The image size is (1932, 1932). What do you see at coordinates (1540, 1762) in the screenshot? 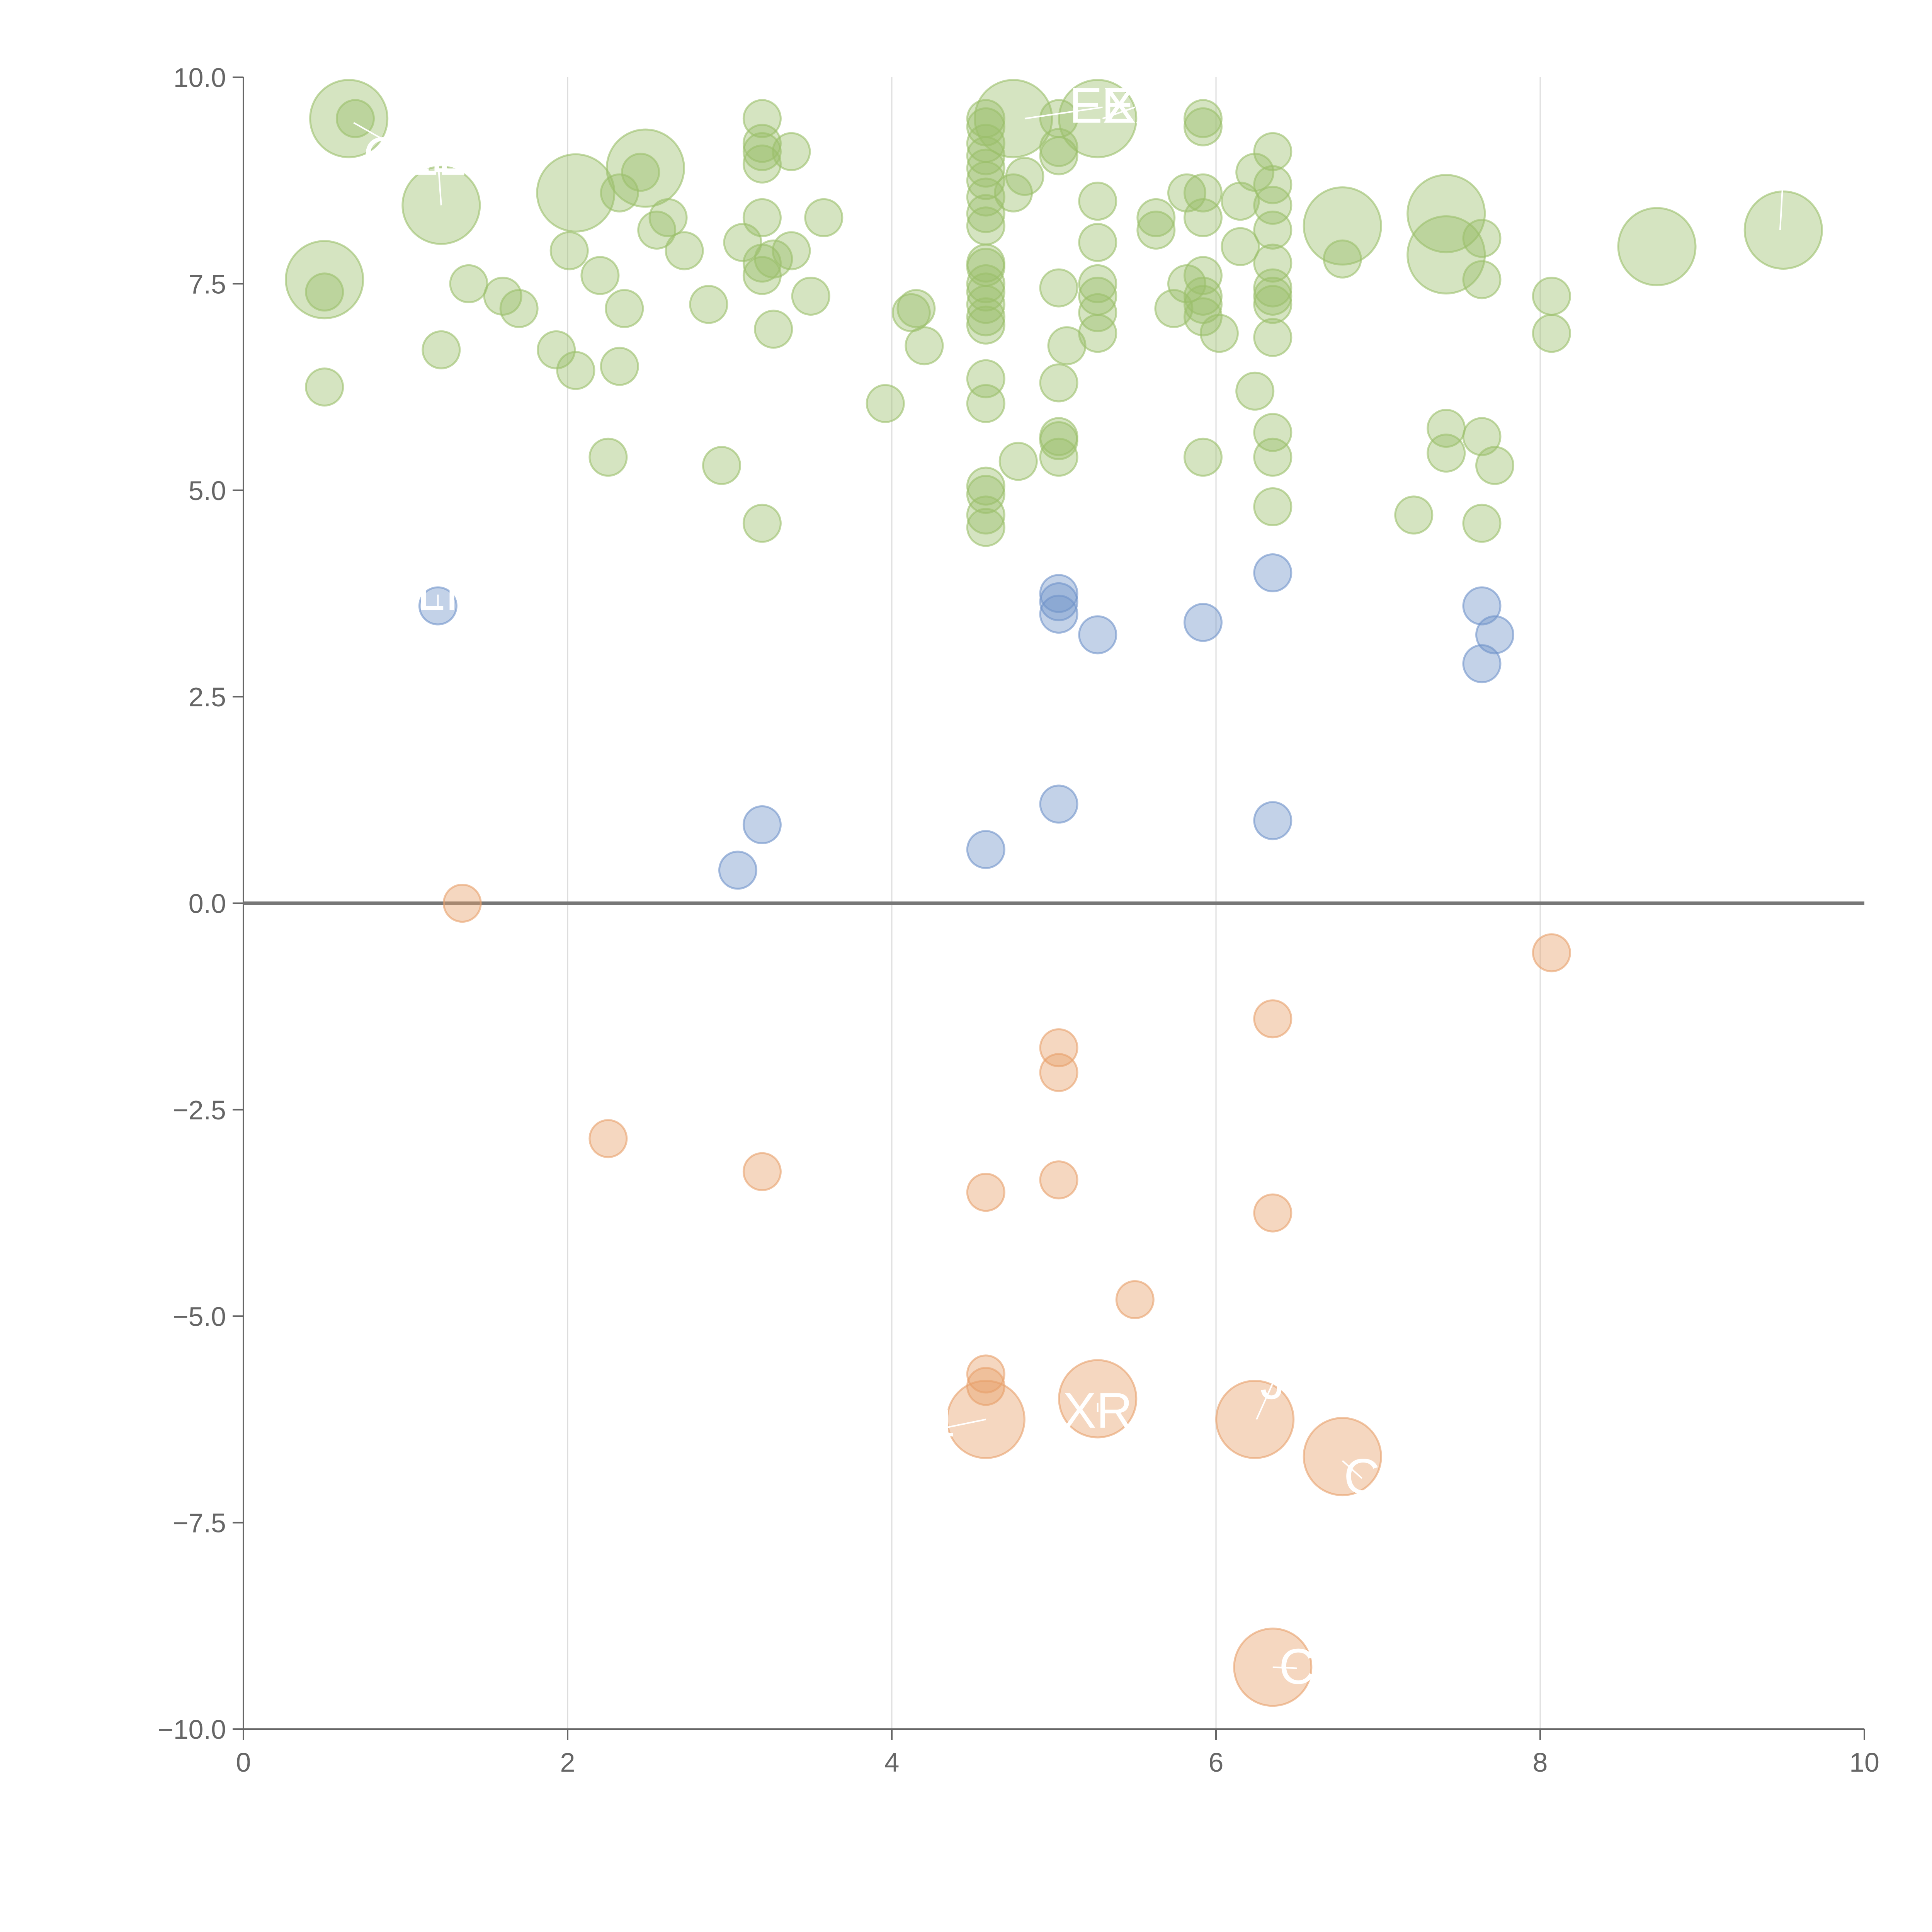
I see `x-tick-label: 8` at bounding box center [1540, 1762].